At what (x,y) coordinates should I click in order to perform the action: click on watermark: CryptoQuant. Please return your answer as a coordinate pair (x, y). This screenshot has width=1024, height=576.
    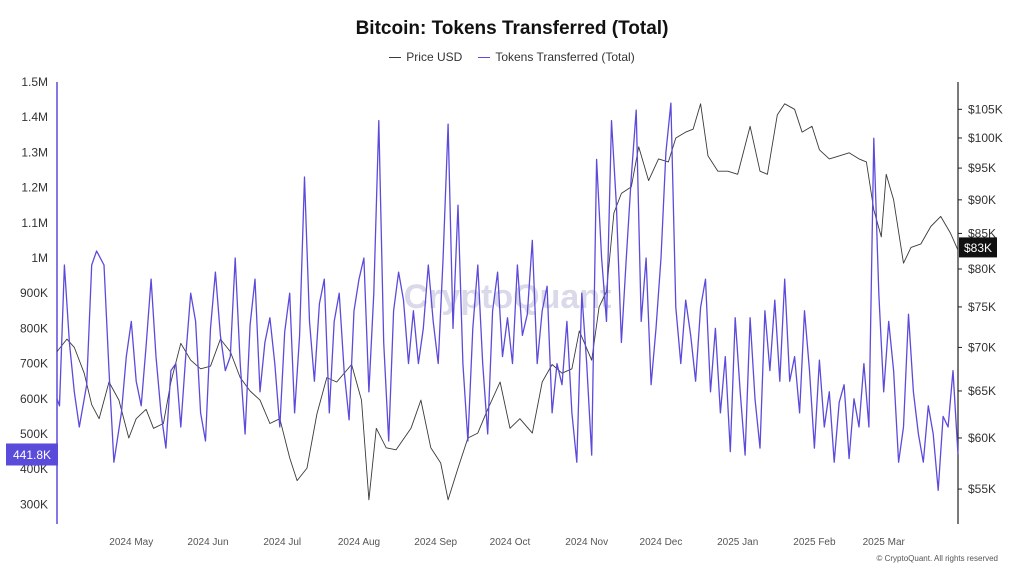
    Looking at the image, I should click on (508, 297).